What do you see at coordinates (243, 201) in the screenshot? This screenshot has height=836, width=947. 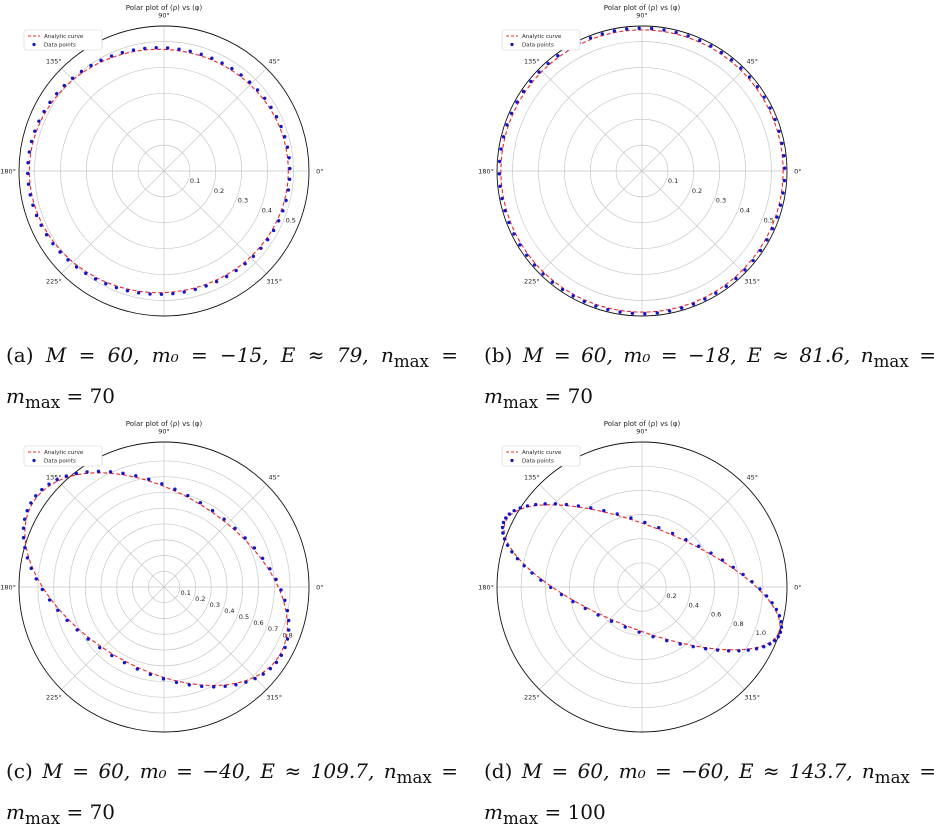 I see `radial-tick-label: 0.3` at bounding box center [243, 201].